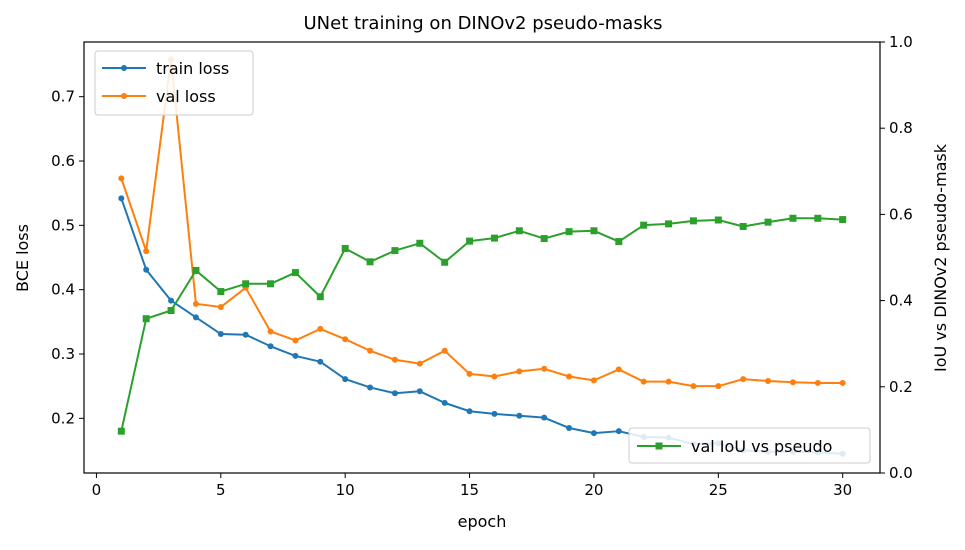  I want to click on legend-val-loss-marker, so click(124, 96).